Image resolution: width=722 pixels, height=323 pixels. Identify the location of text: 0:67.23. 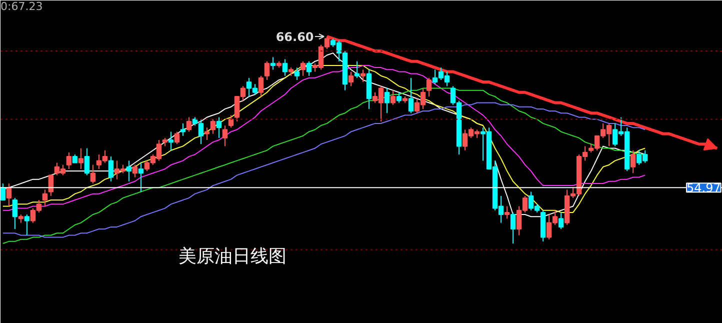
(21, 6).